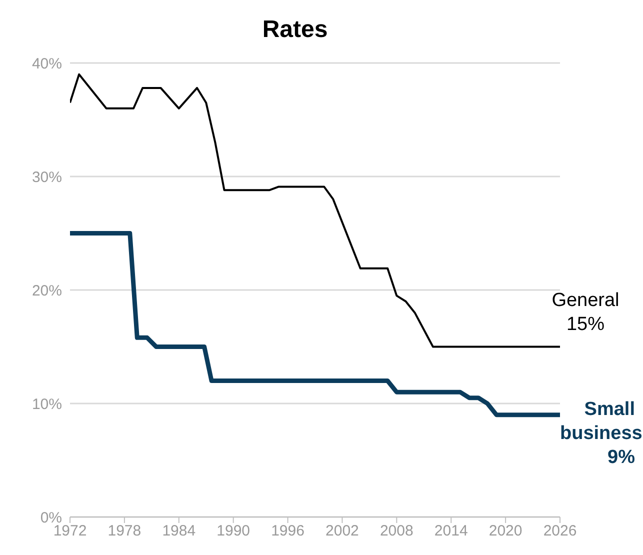 Image resolution: width=643 pixels, height=555 pixels. What do you see at coordinates (47, 63) in the screenshot?
I see `y-tick-label: 40%` at bounding box center [47, 63].